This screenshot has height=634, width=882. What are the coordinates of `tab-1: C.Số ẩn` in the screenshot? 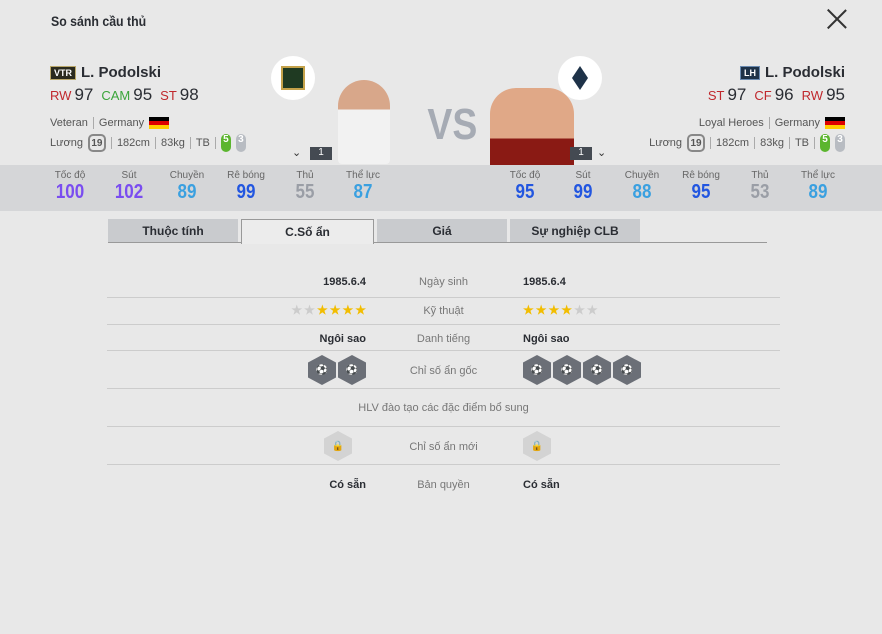 It's located at (307, 231).